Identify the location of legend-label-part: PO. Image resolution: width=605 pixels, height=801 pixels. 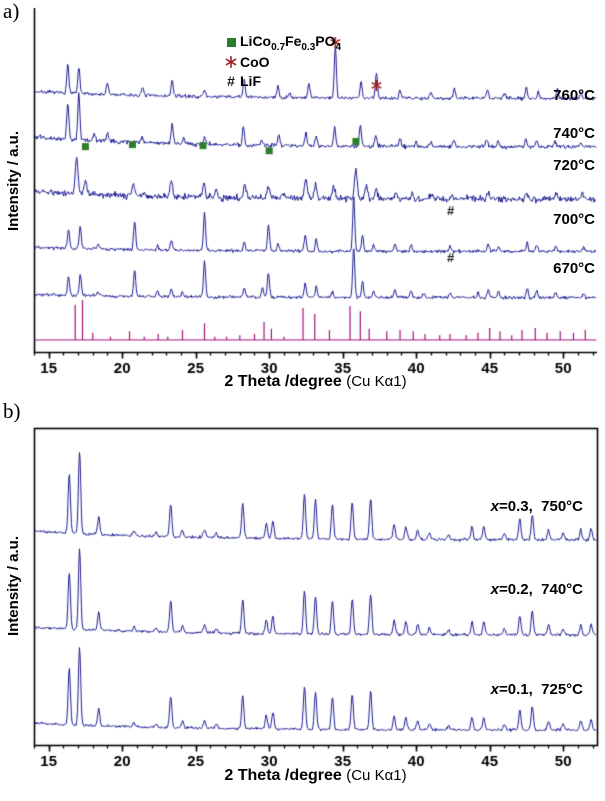
(325, 40).